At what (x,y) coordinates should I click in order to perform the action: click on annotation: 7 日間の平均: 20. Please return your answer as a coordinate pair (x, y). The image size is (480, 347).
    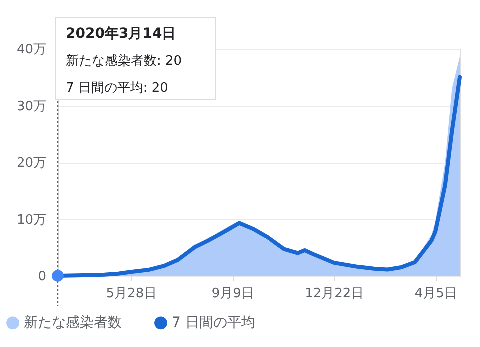
    Looking at the image, I should click on (117, 88).